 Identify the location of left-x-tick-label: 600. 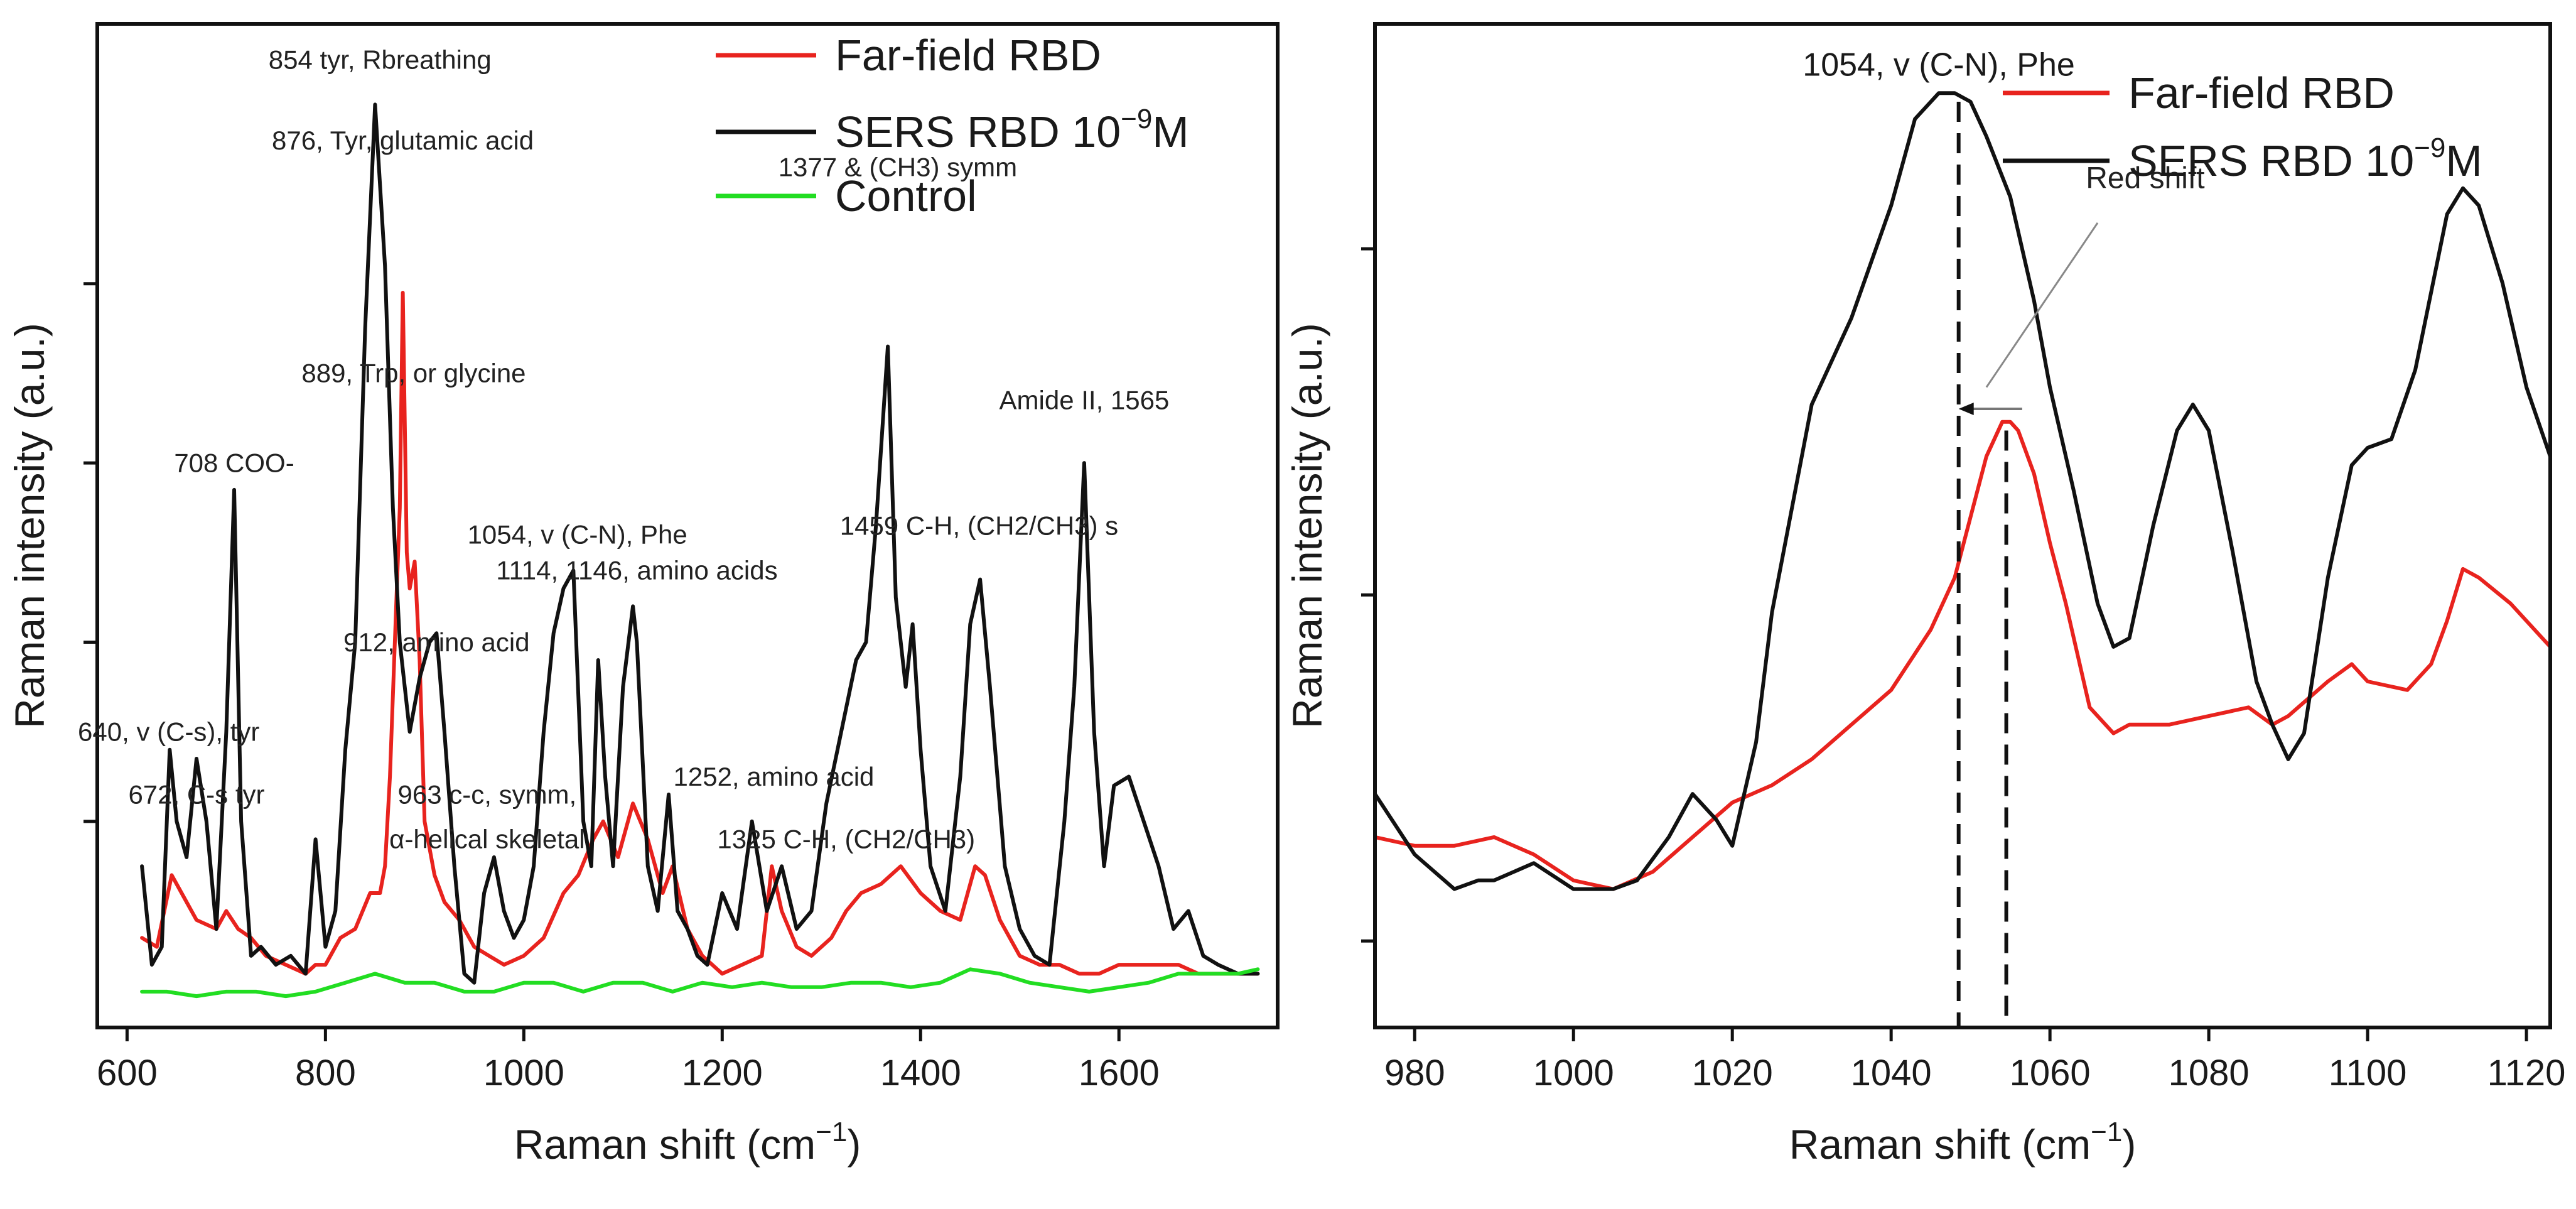
(127, 1073).